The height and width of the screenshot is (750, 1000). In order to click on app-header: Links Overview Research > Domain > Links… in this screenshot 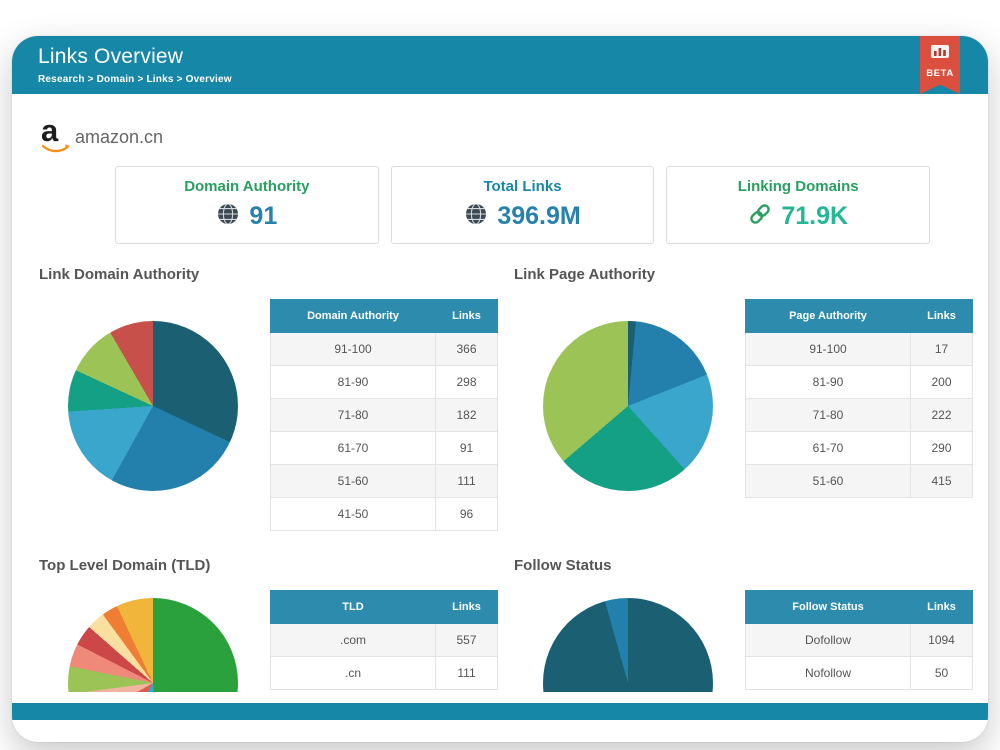, I will do `click(500, 65)`.